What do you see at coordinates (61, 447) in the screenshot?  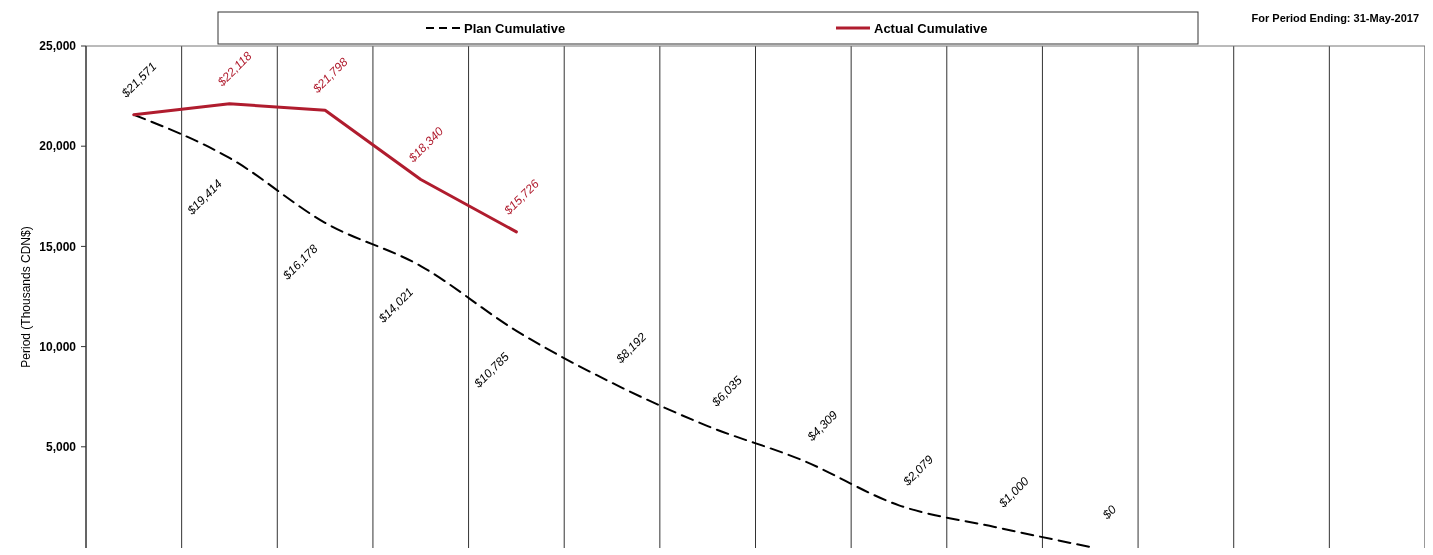 I see `y-tick-label: 5,000` at bounding box center [61, 447].